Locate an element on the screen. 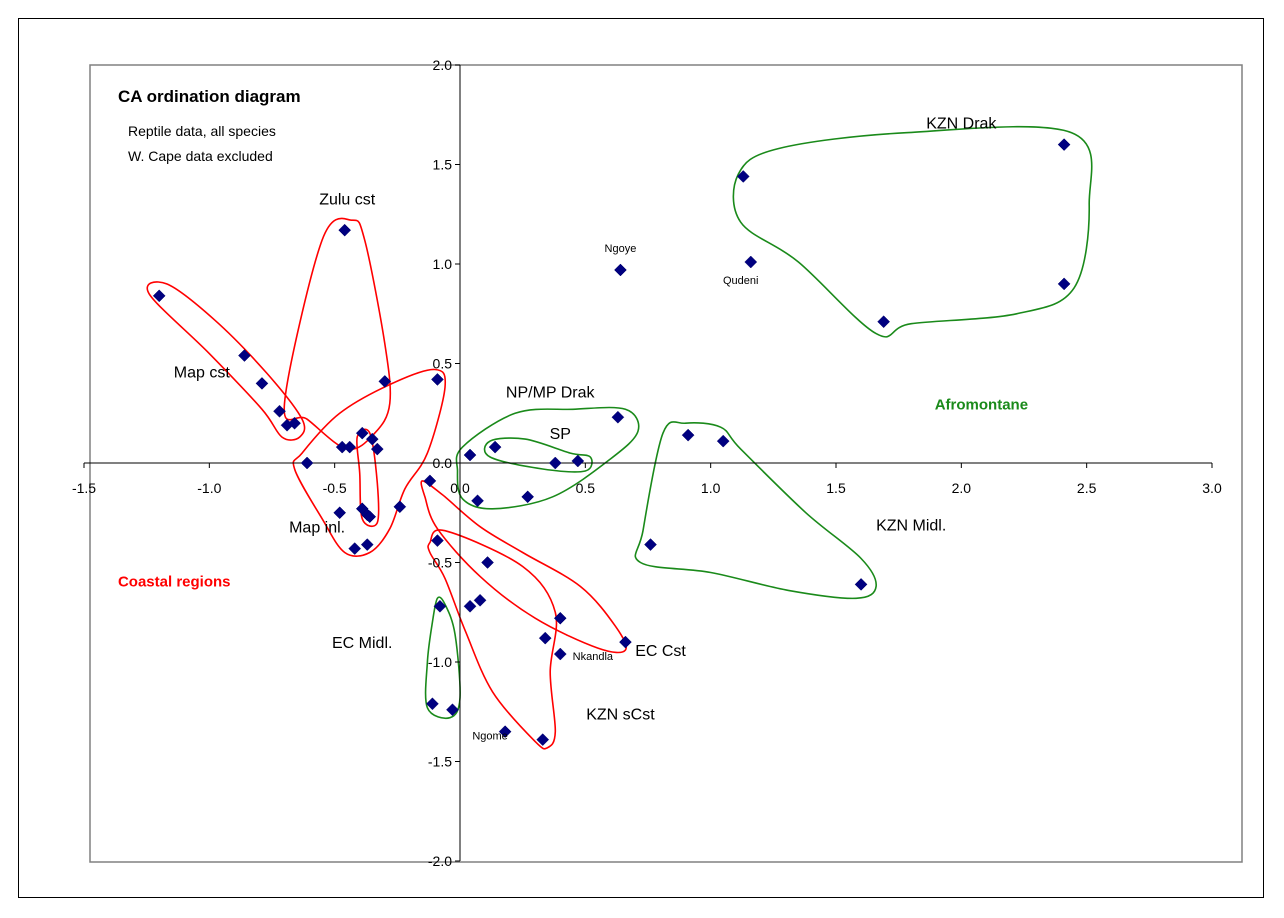 The image size is (1284, 918). y-tick-label: -1.0 is located at coordinates (440, 662).